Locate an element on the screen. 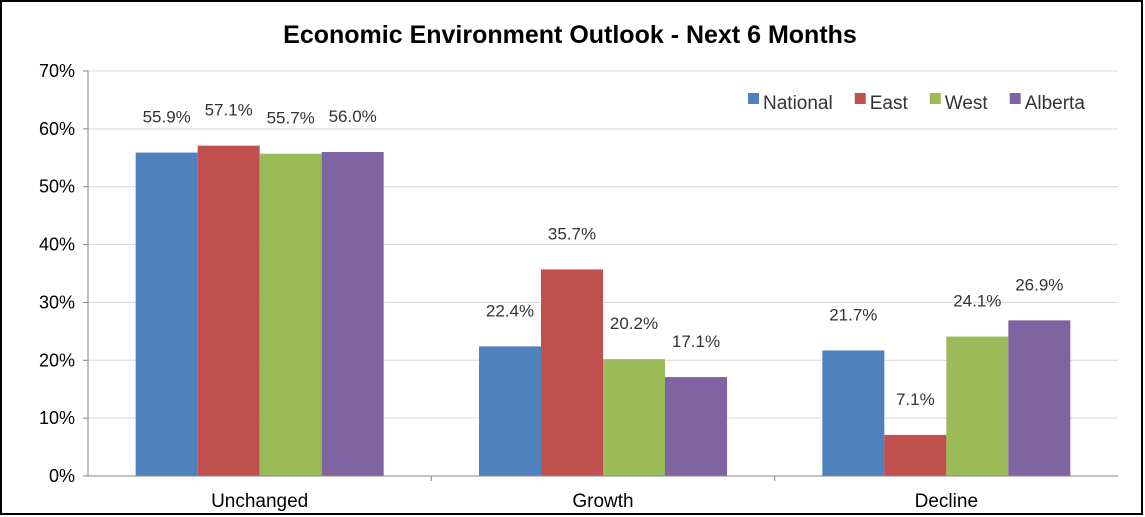 This screenshot has height=517, width=1145. data-label: 26.9% is located at coordinates (1039, 284).